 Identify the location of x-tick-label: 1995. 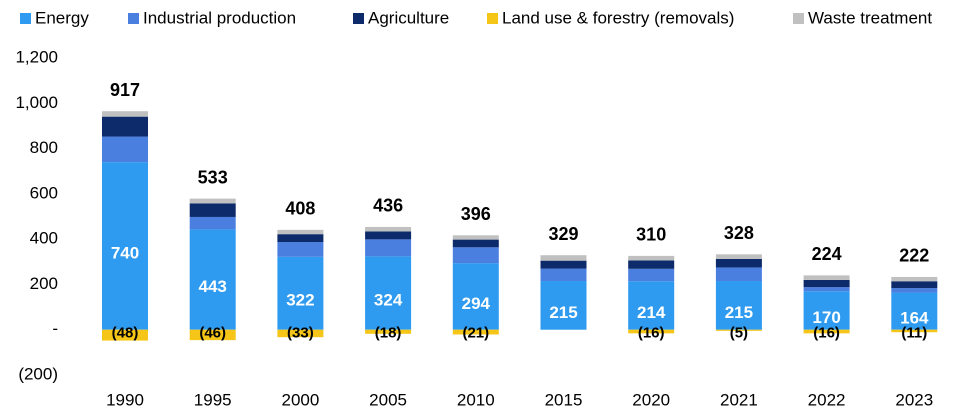
(213, 399).